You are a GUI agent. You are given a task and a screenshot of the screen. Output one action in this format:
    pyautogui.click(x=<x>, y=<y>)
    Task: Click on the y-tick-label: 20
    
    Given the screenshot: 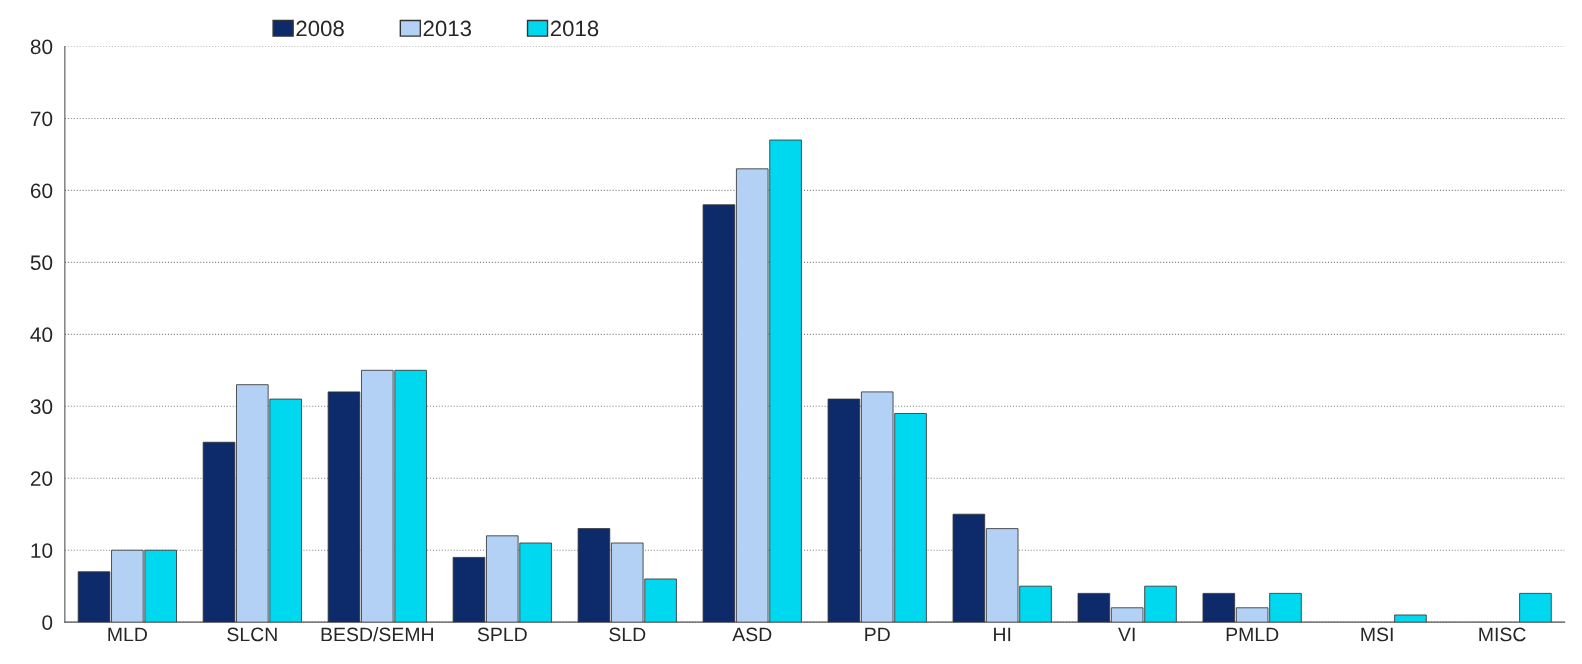 What is the action you would take?
    pyautogui.click(x=41, y=478)
    